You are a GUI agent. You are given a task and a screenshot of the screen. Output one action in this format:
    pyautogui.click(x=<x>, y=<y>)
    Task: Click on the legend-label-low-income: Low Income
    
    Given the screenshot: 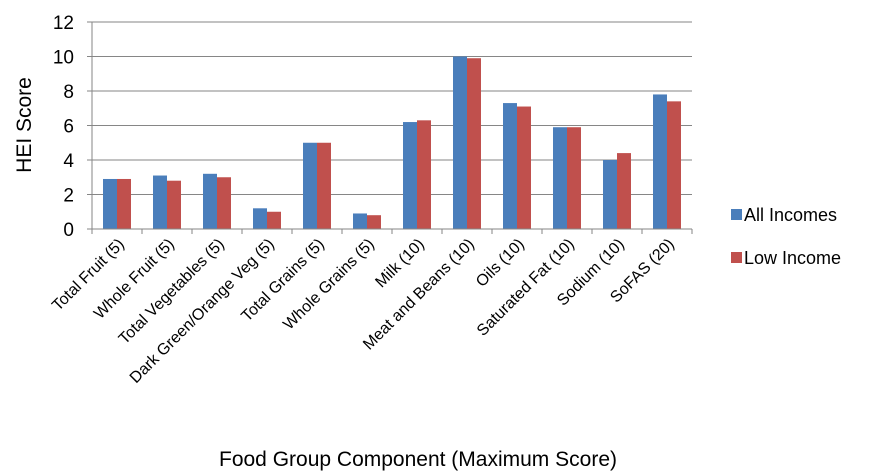 What is the action you would take?
    pyautogui.click(x=792, y=258)
    